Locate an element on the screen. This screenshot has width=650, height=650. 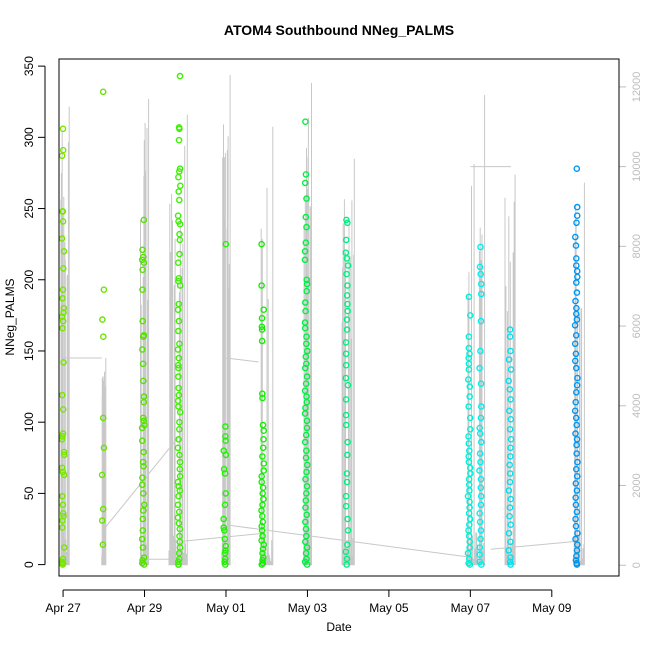
y2-tick-label: 12000 is located at coordinates (637, 87).